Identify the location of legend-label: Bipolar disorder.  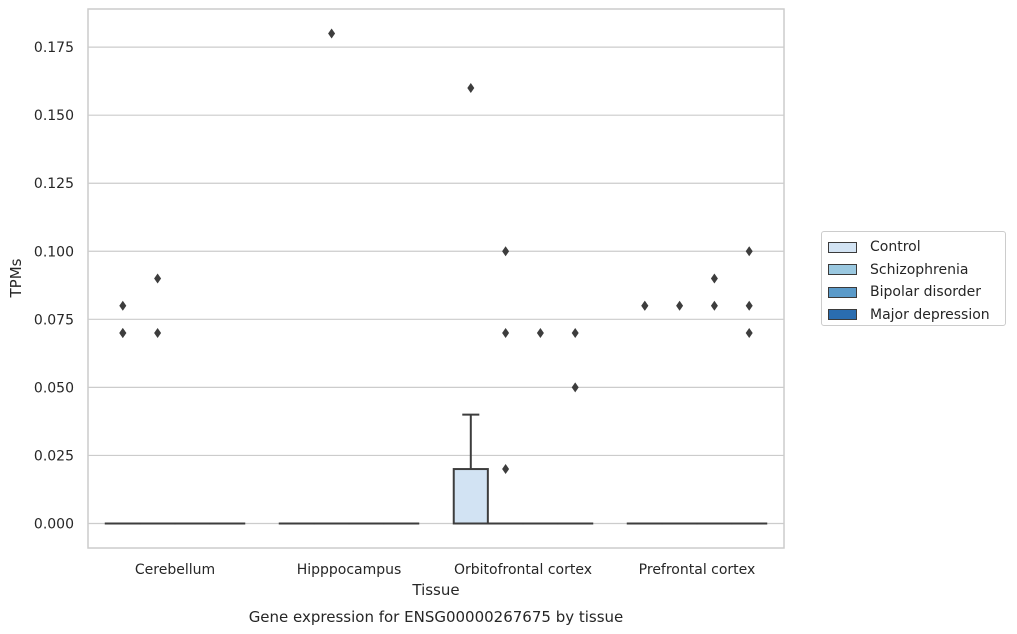
(926, 292).